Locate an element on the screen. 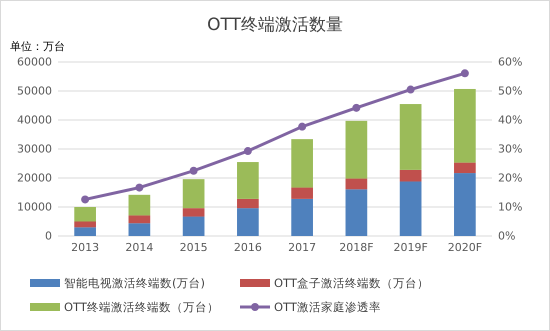 The image size is (550, 331). y-tick-label: 40000 is located at coordinates (34, 120).